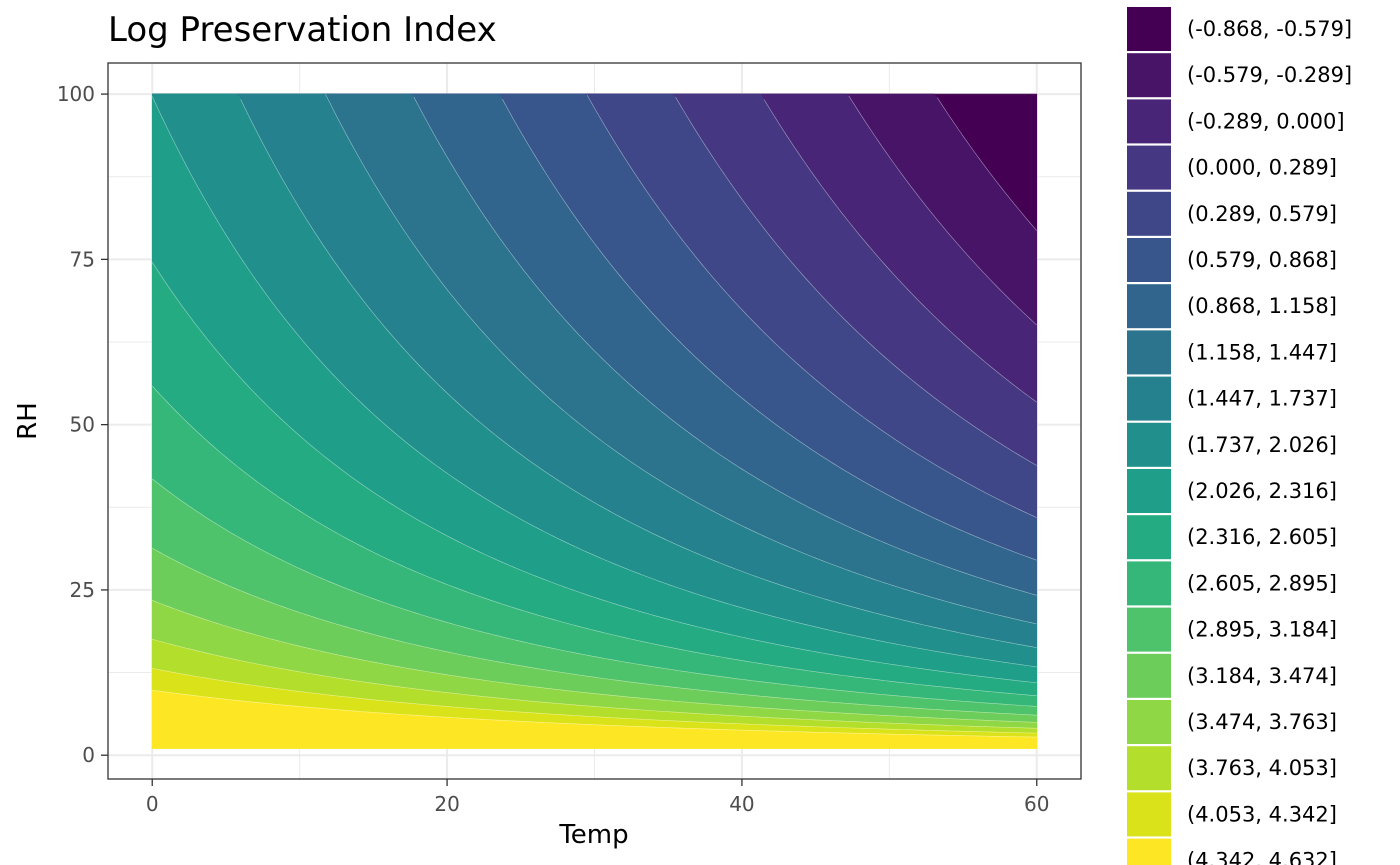 This screenshot has height=865, width=1400. What do you see at coordinates (1262, 214) in the screenshot?
I see `legend-label: (0.289, 0.579]` at bounding box center [1262, 214].